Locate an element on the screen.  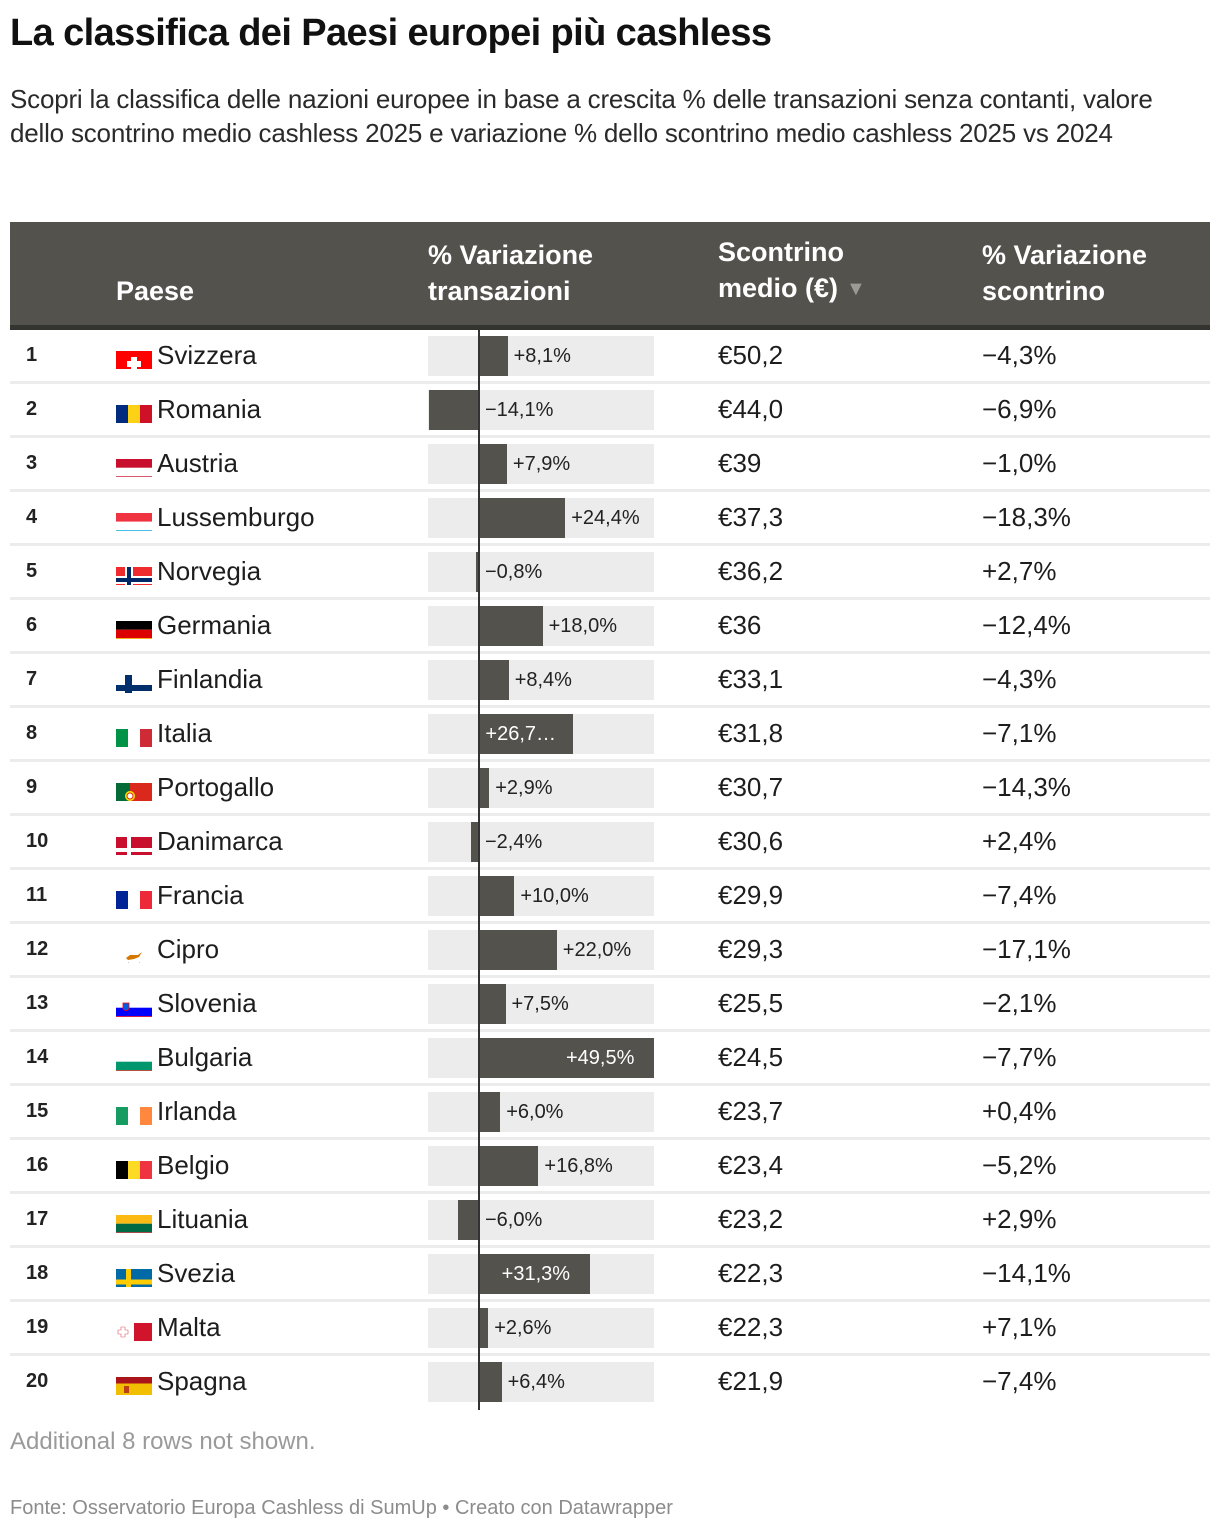
country-name: Spagna is located at coordinates (202, 1381).